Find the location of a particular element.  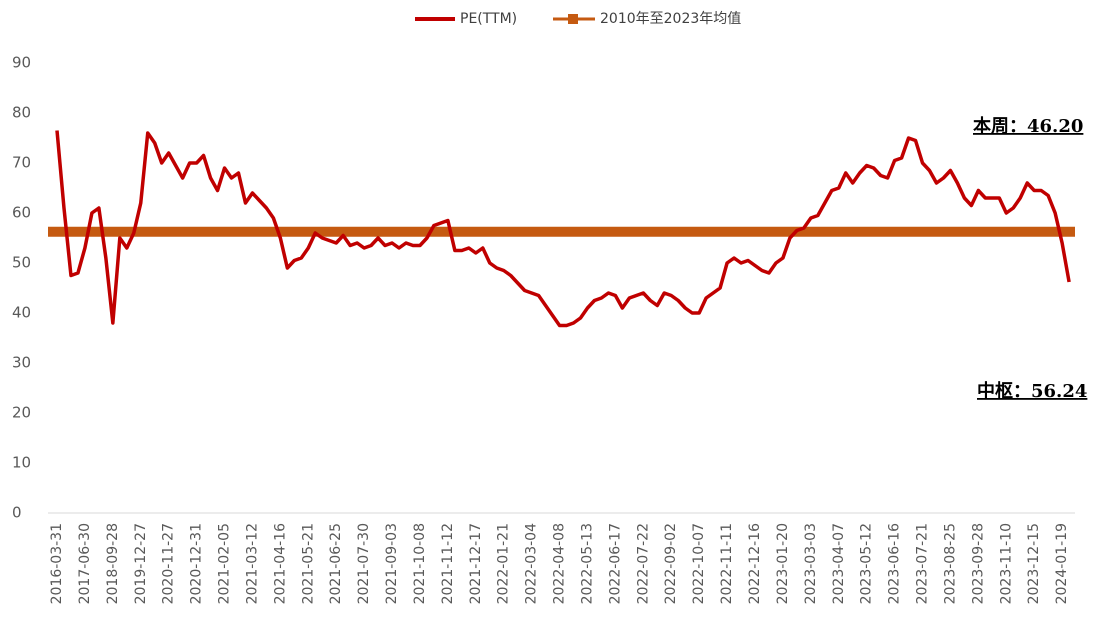

x-tick-label: 2023-04-07 is located at coordinates (839, 563).